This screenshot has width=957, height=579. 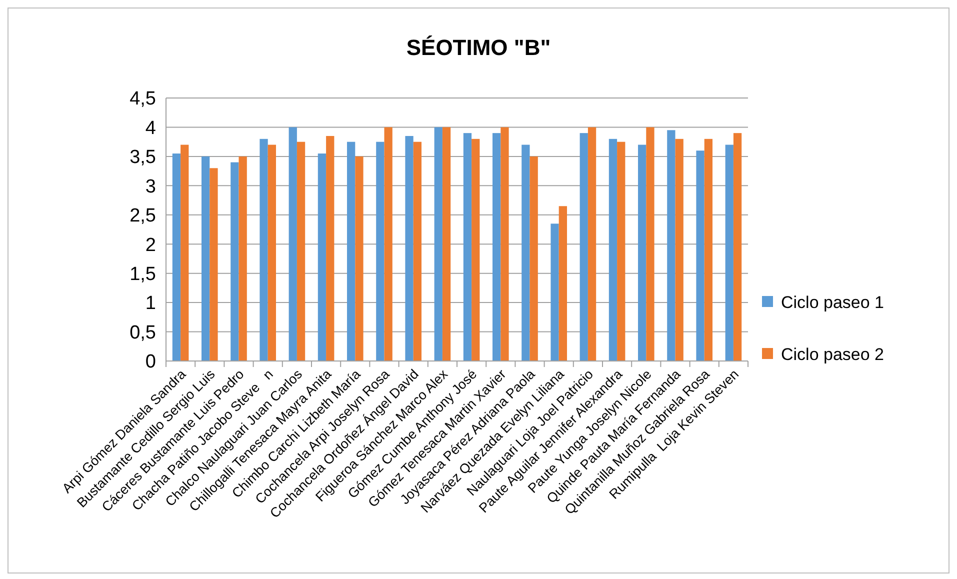 I want to click on legend-label: Ciclo paseo 1, so click(x=832, y=302).